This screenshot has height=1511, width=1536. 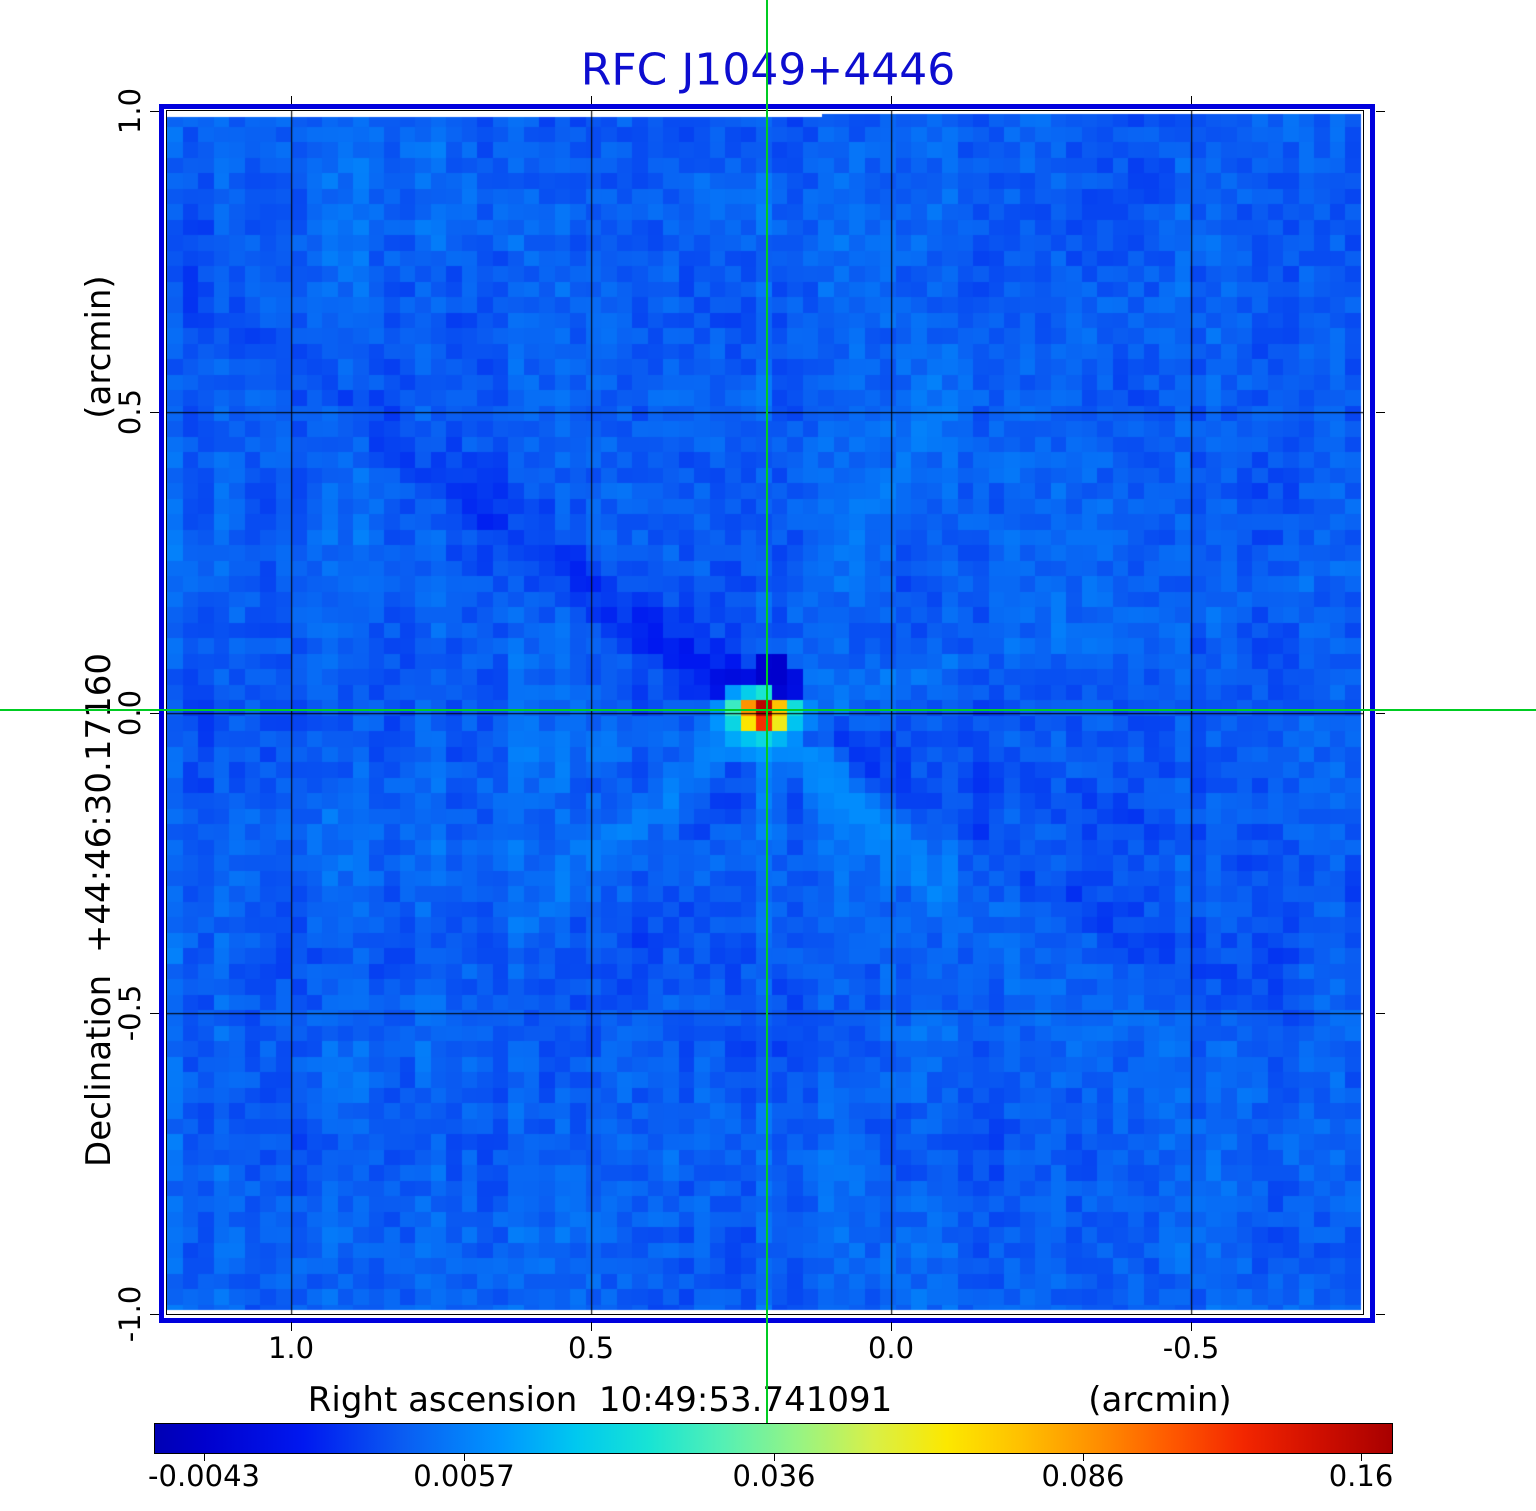 I want to click on crosshair-vertical-line, so click(x=767, y=711).